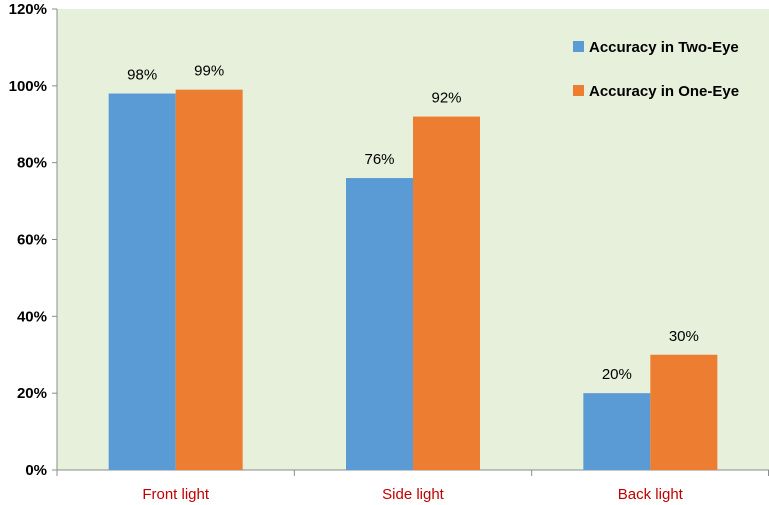 Image resolution: width=769 pixels, height=505 pixels. I want to click on y-tick-label: 80%, so click(32, 163).